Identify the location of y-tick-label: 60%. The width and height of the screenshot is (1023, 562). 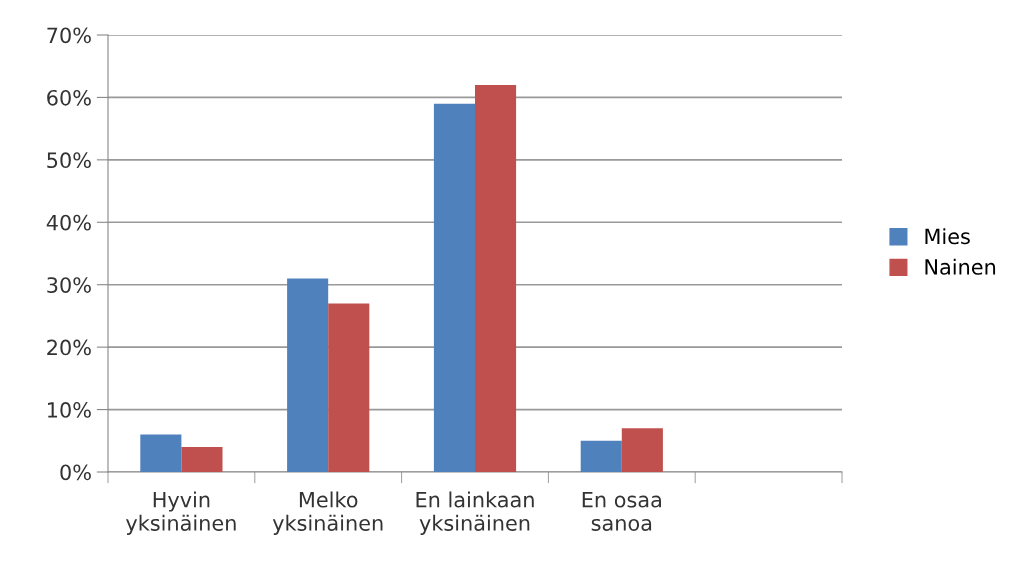
(69, 97).